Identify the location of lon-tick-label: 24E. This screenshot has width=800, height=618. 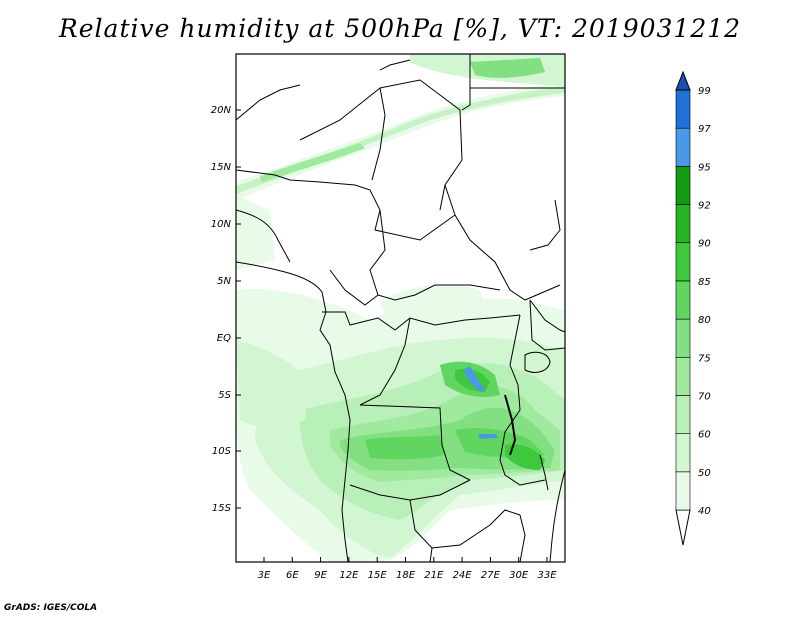
(463, 575).